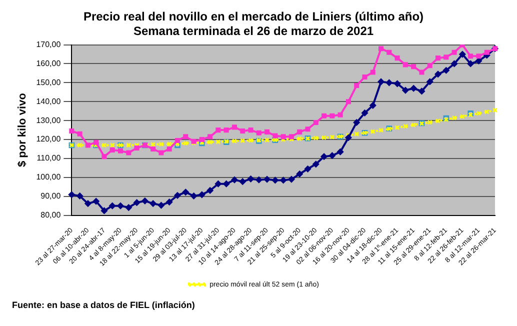  Describe the element at coordinates (253, 17) in the screenshot. I see `chart-title: Precio real del novillo en el mercado de Liniers (último año)` at that location.